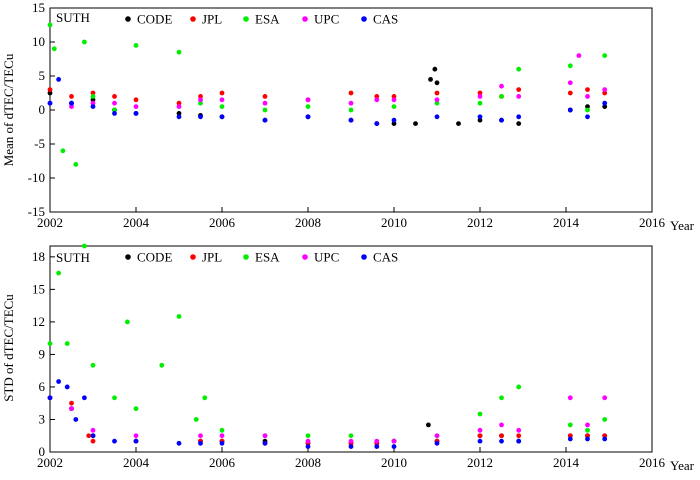 The image size is (700, 480). What do you see at coordinates (42, 418) in the screenshot?
I see `std-y-tick-label: 3` at bounding box center [42, 418].